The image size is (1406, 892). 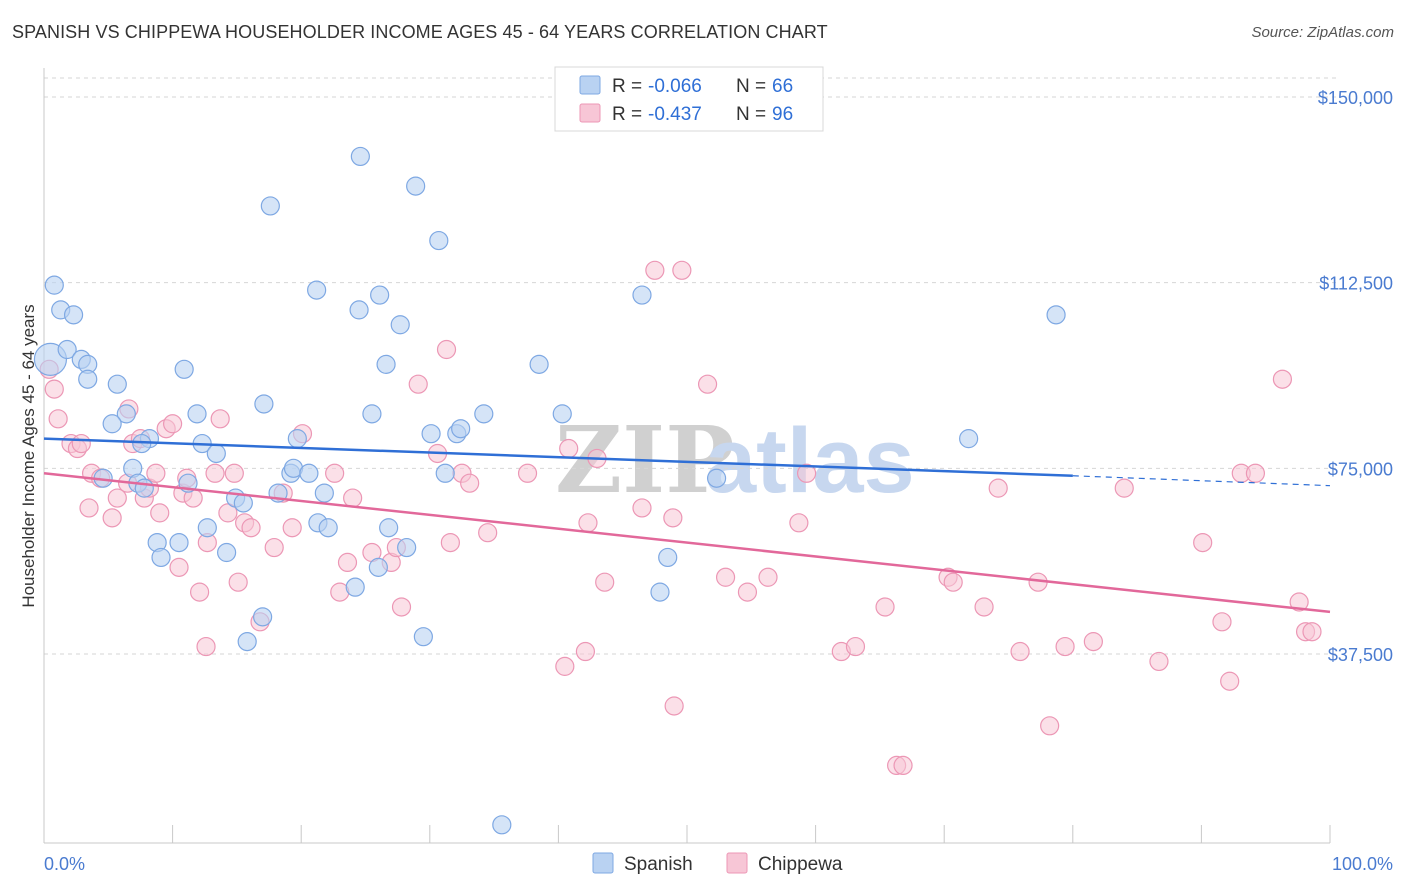 What do you see at coordinates (1360, 655) in the screenshot?
I see `y-tick-label: $37,500` at bounding box center [1360, 655].